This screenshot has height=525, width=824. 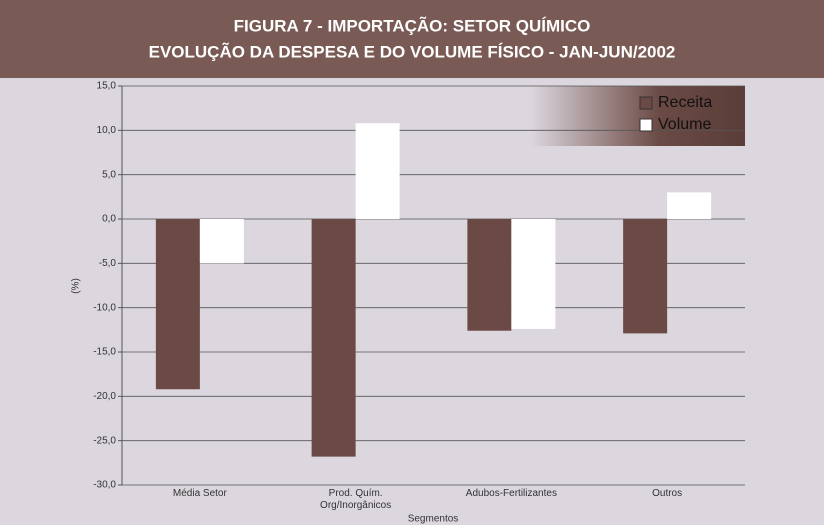 I want to click on y-tick-label: -5,0, so click(x=108, y=263).